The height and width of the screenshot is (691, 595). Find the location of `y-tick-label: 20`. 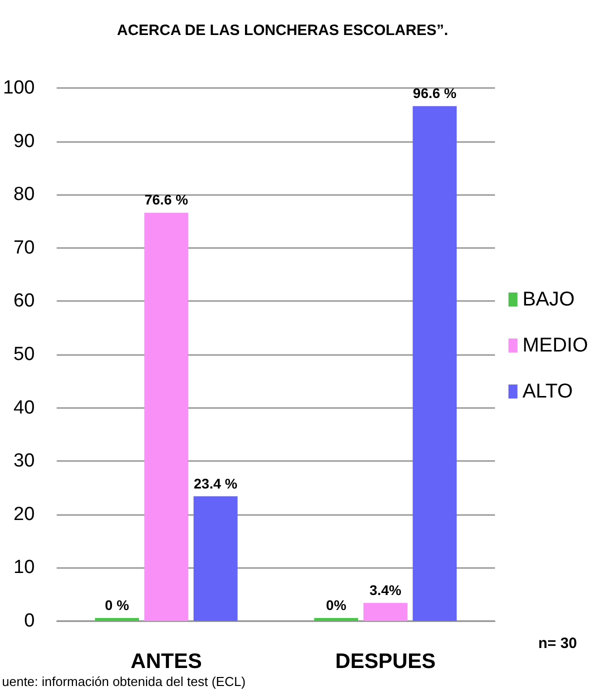

y-tick-label: 20 is located at coordinates (24, 514).